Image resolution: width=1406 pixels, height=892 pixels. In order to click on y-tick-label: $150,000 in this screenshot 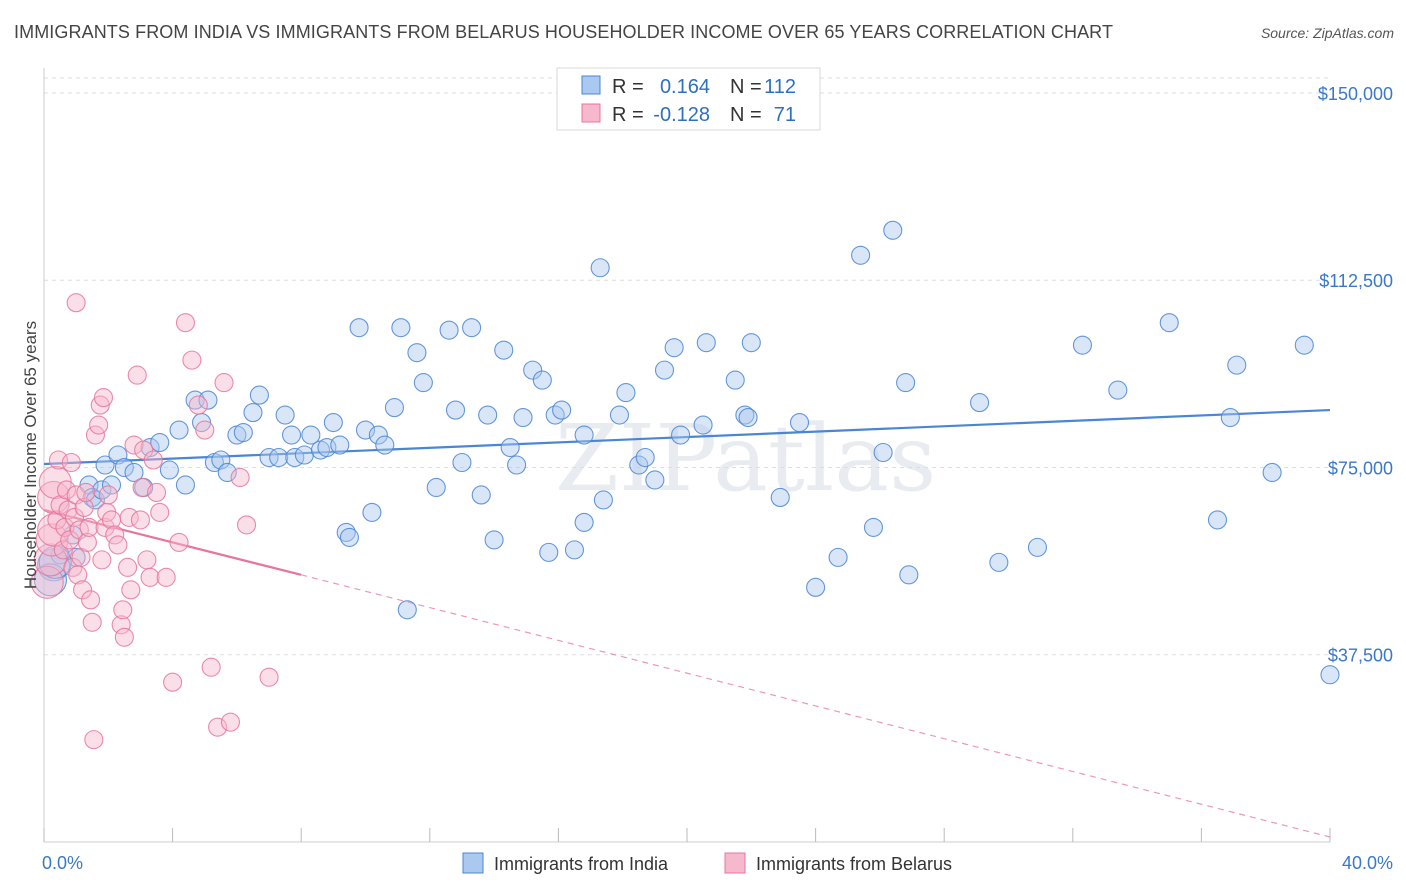, I will do `click(1355, 94)`.